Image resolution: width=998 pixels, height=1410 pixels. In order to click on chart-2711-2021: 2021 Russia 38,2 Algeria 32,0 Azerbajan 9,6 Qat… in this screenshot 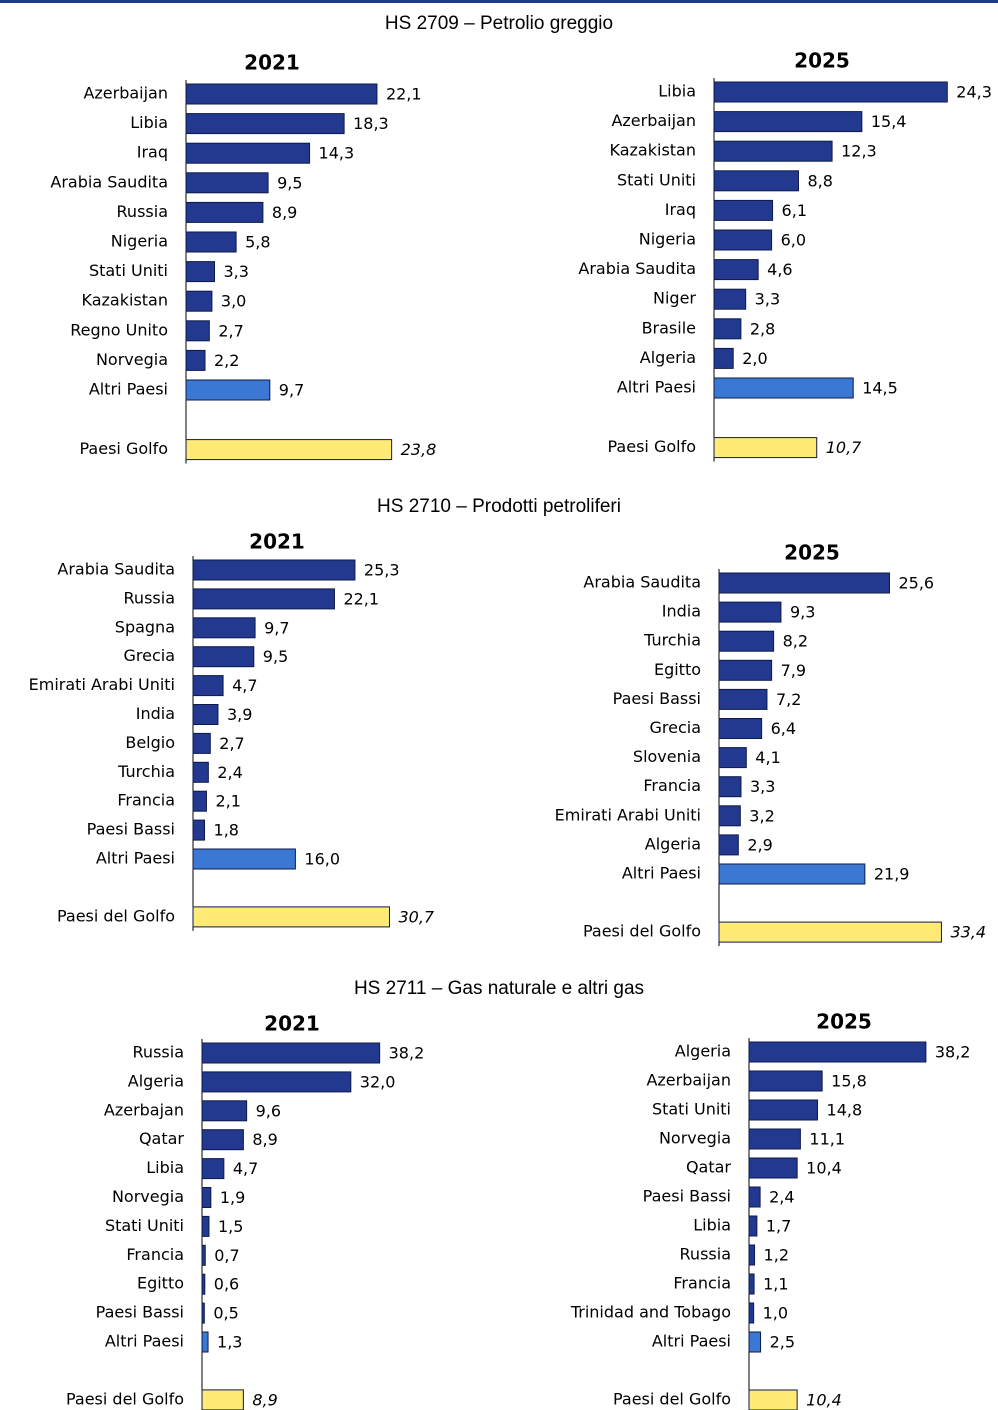, I will do `click(245, 1211)`.